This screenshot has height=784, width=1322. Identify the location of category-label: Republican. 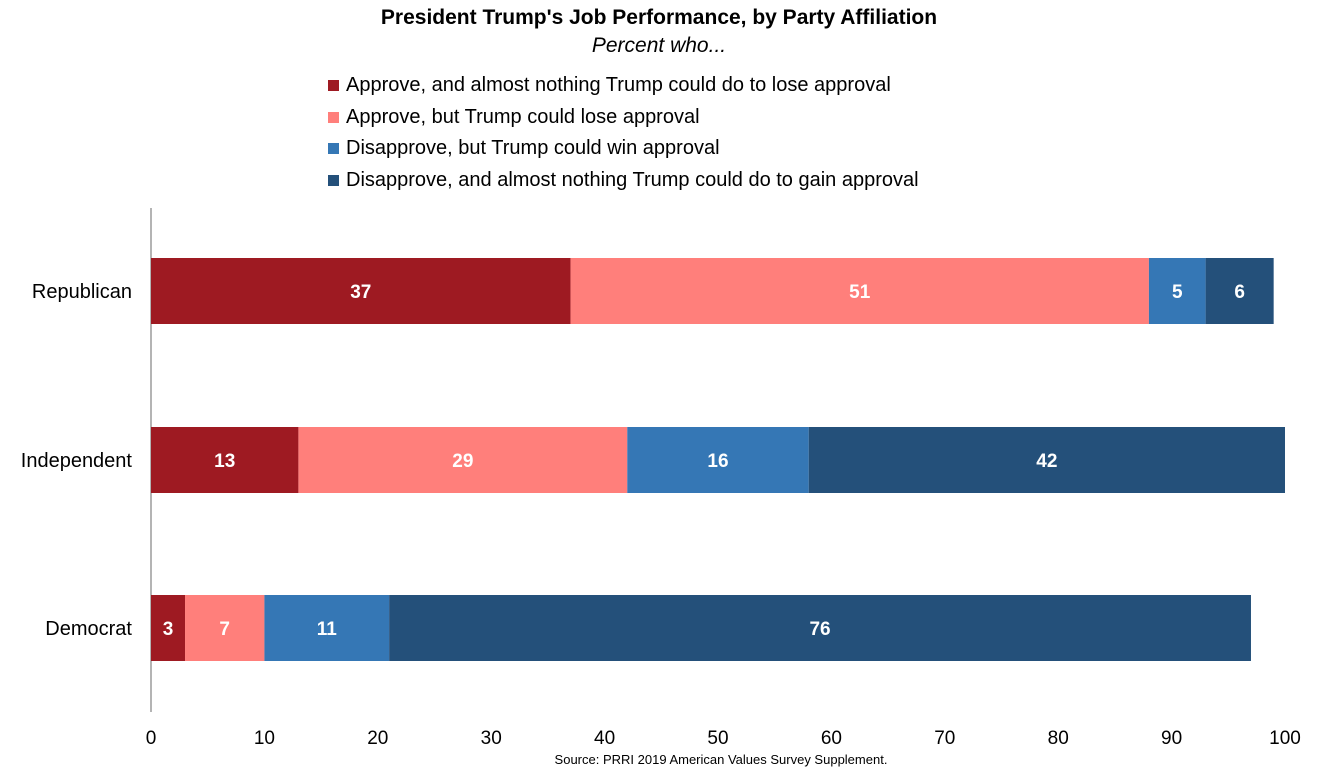
(82, 292).